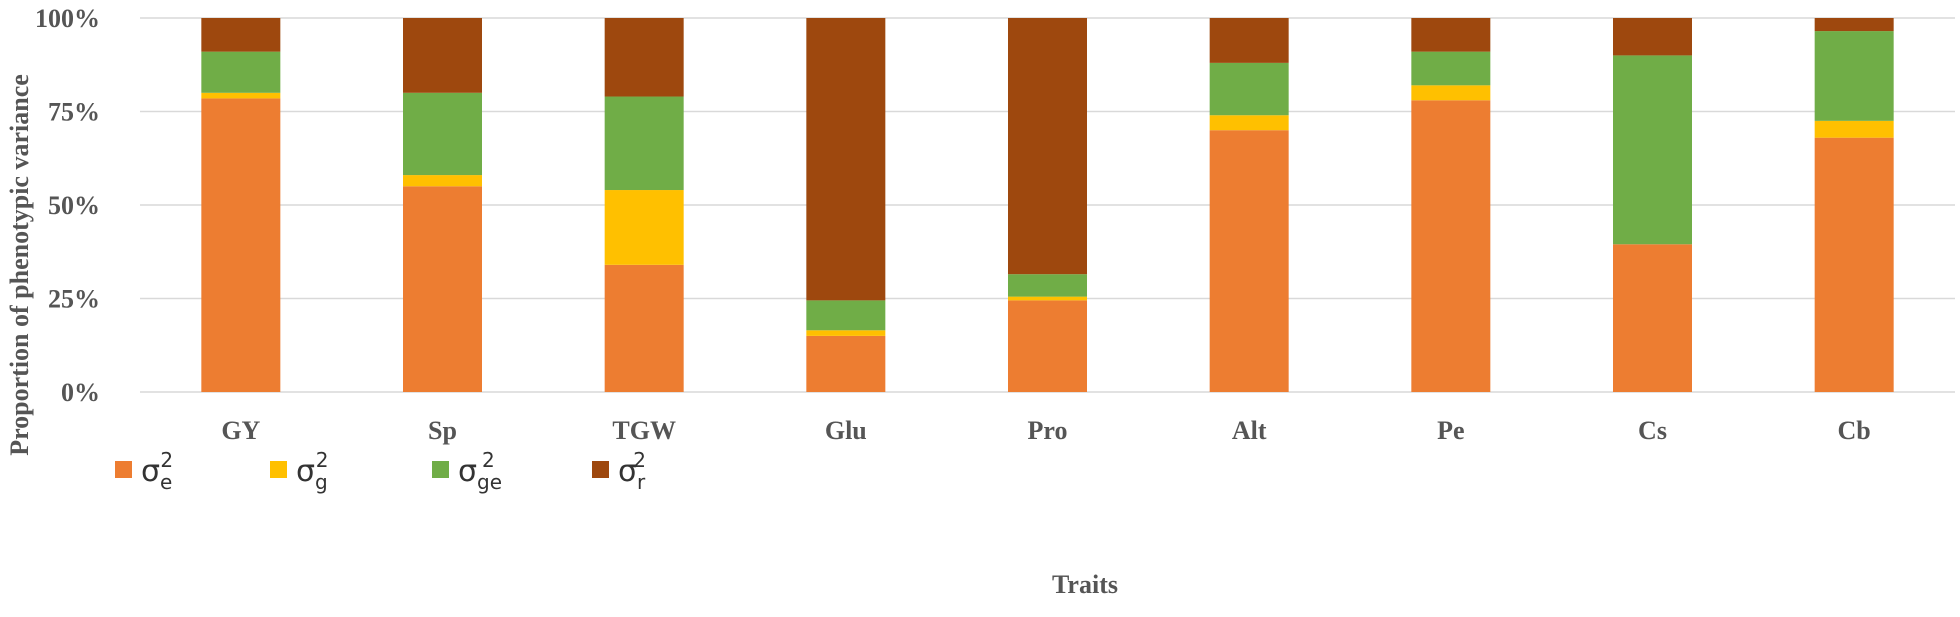  Describe the element at coordinates (80, 392) in the screenshot. I see `y-tick-label: 0%` at that location.